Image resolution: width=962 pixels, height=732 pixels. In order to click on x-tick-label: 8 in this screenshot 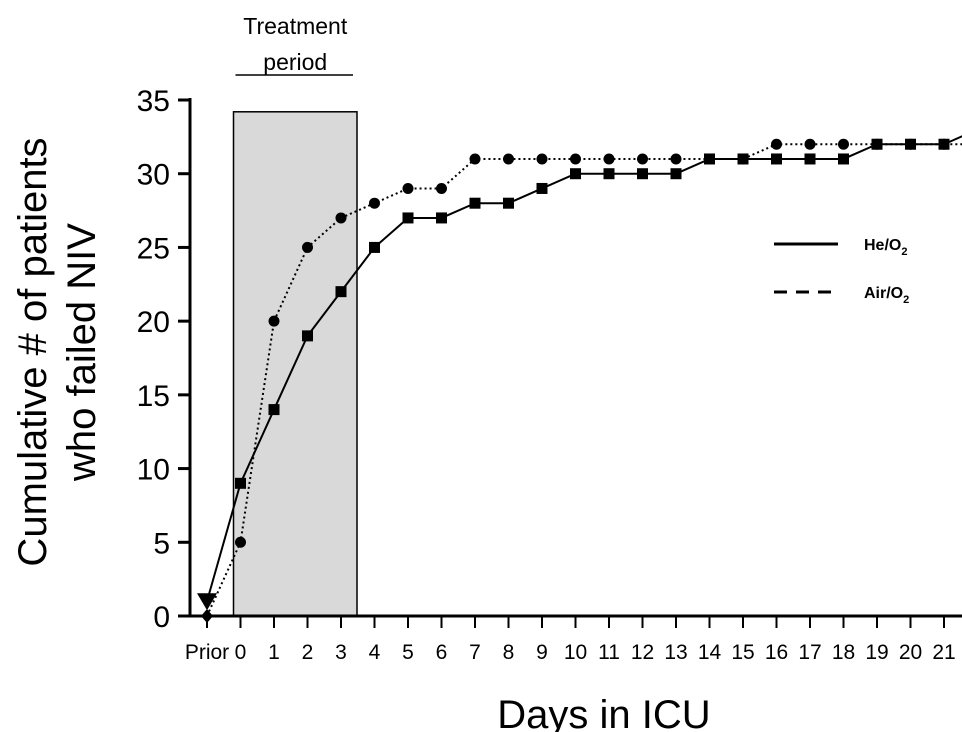, I will do `click(509, 652)`.